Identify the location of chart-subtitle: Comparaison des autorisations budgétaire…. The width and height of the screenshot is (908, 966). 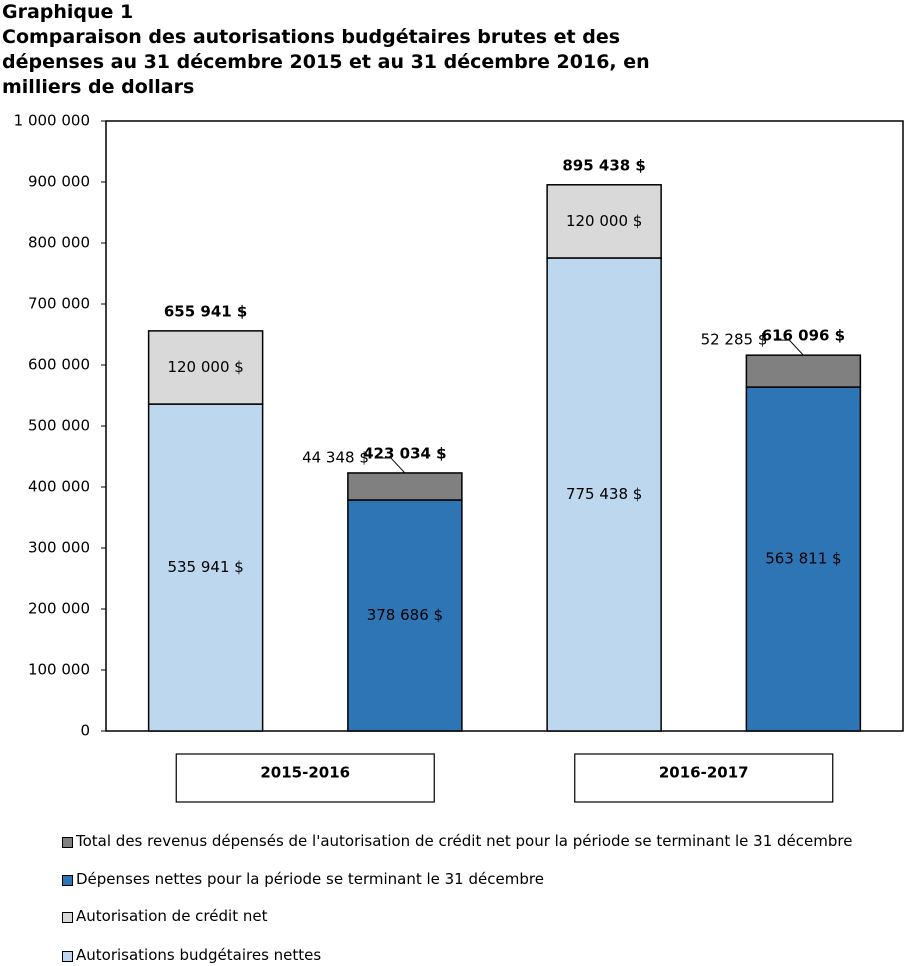
(326, 62).